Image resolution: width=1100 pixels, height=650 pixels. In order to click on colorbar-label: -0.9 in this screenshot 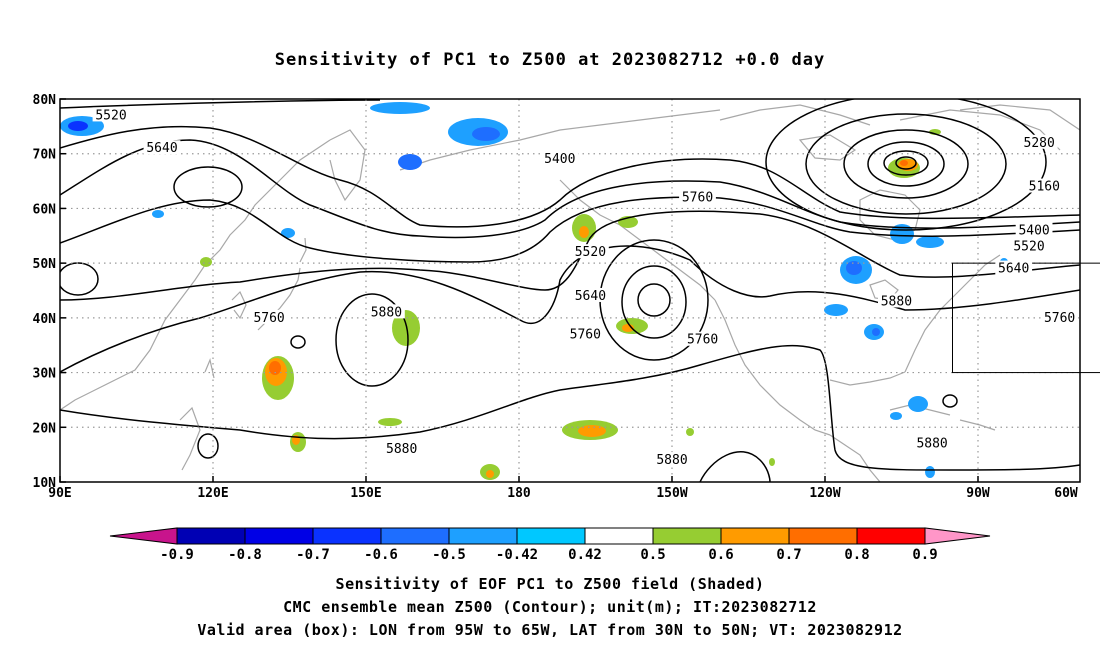, I will do `click(177, 555)`.